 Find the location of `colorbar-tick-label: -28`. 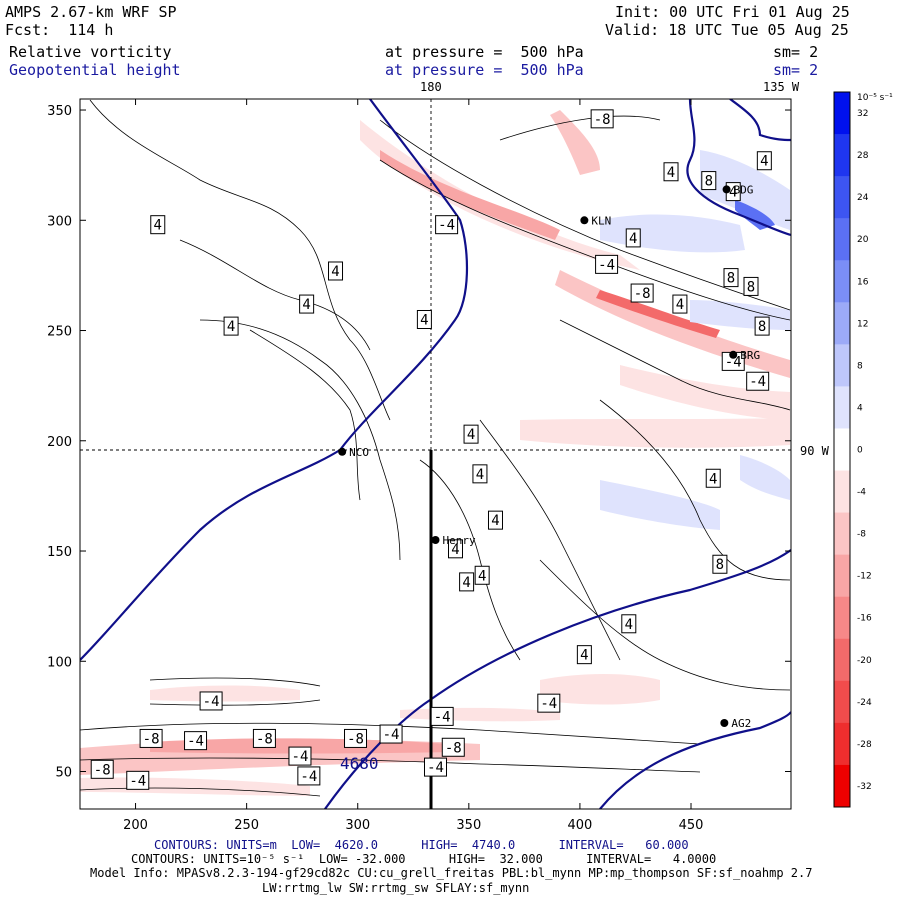

colorbar-tick-label: -28 is located at coordinates (864, 745).